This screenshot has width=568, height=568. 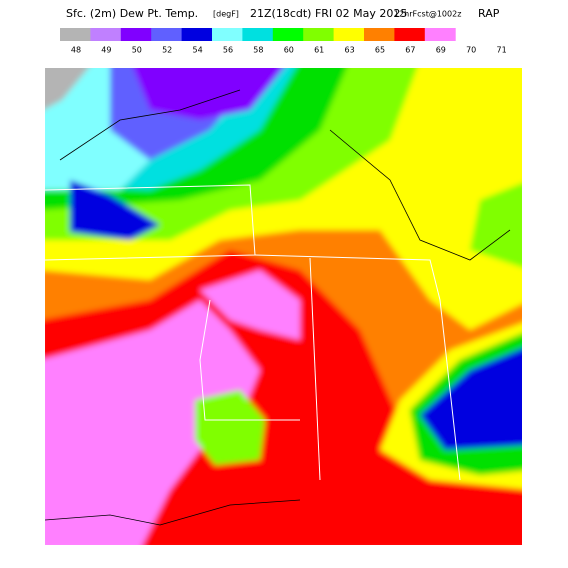 I want to click on legend-label: 70, so click(x=471, y=50).